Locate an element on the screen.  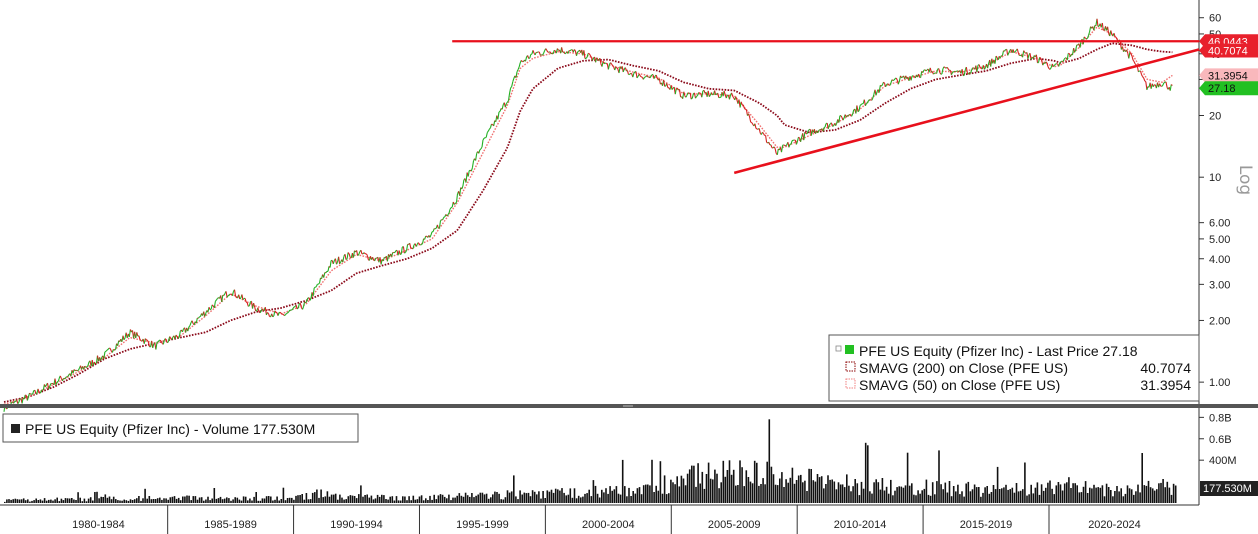
x-tick-label: 1995-1999 is located at coordinates (482, 525).